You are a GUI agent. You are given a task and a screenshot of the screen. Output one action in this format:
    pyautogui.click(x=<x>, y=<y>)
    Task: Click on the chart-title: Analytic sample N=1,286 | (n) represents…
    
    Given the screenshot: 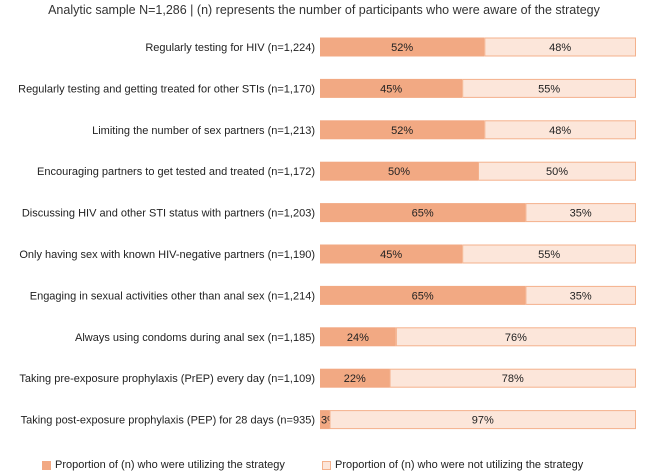 What is the action you would take?
    pyautogui.click(x=324, y=10)
    